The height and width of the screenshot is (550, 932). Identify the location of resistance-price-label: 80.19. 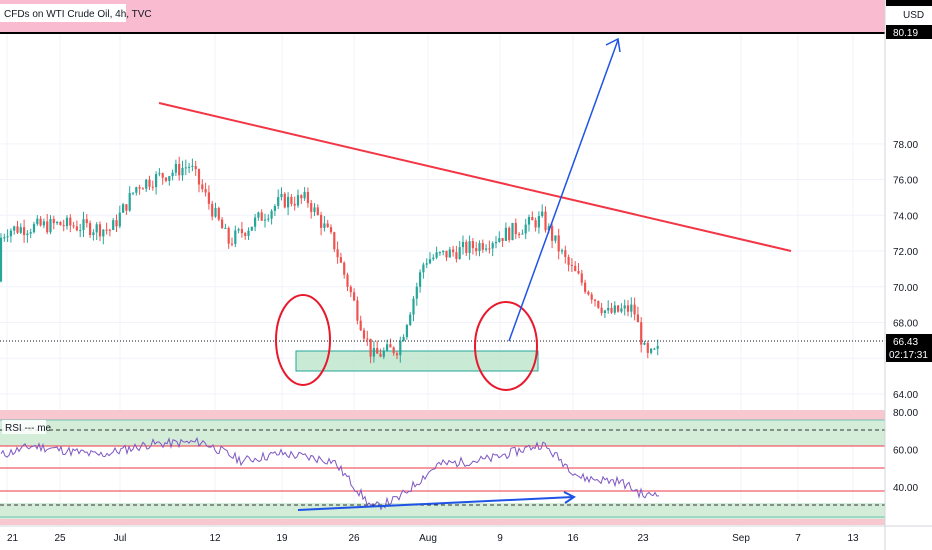
(905, 33).